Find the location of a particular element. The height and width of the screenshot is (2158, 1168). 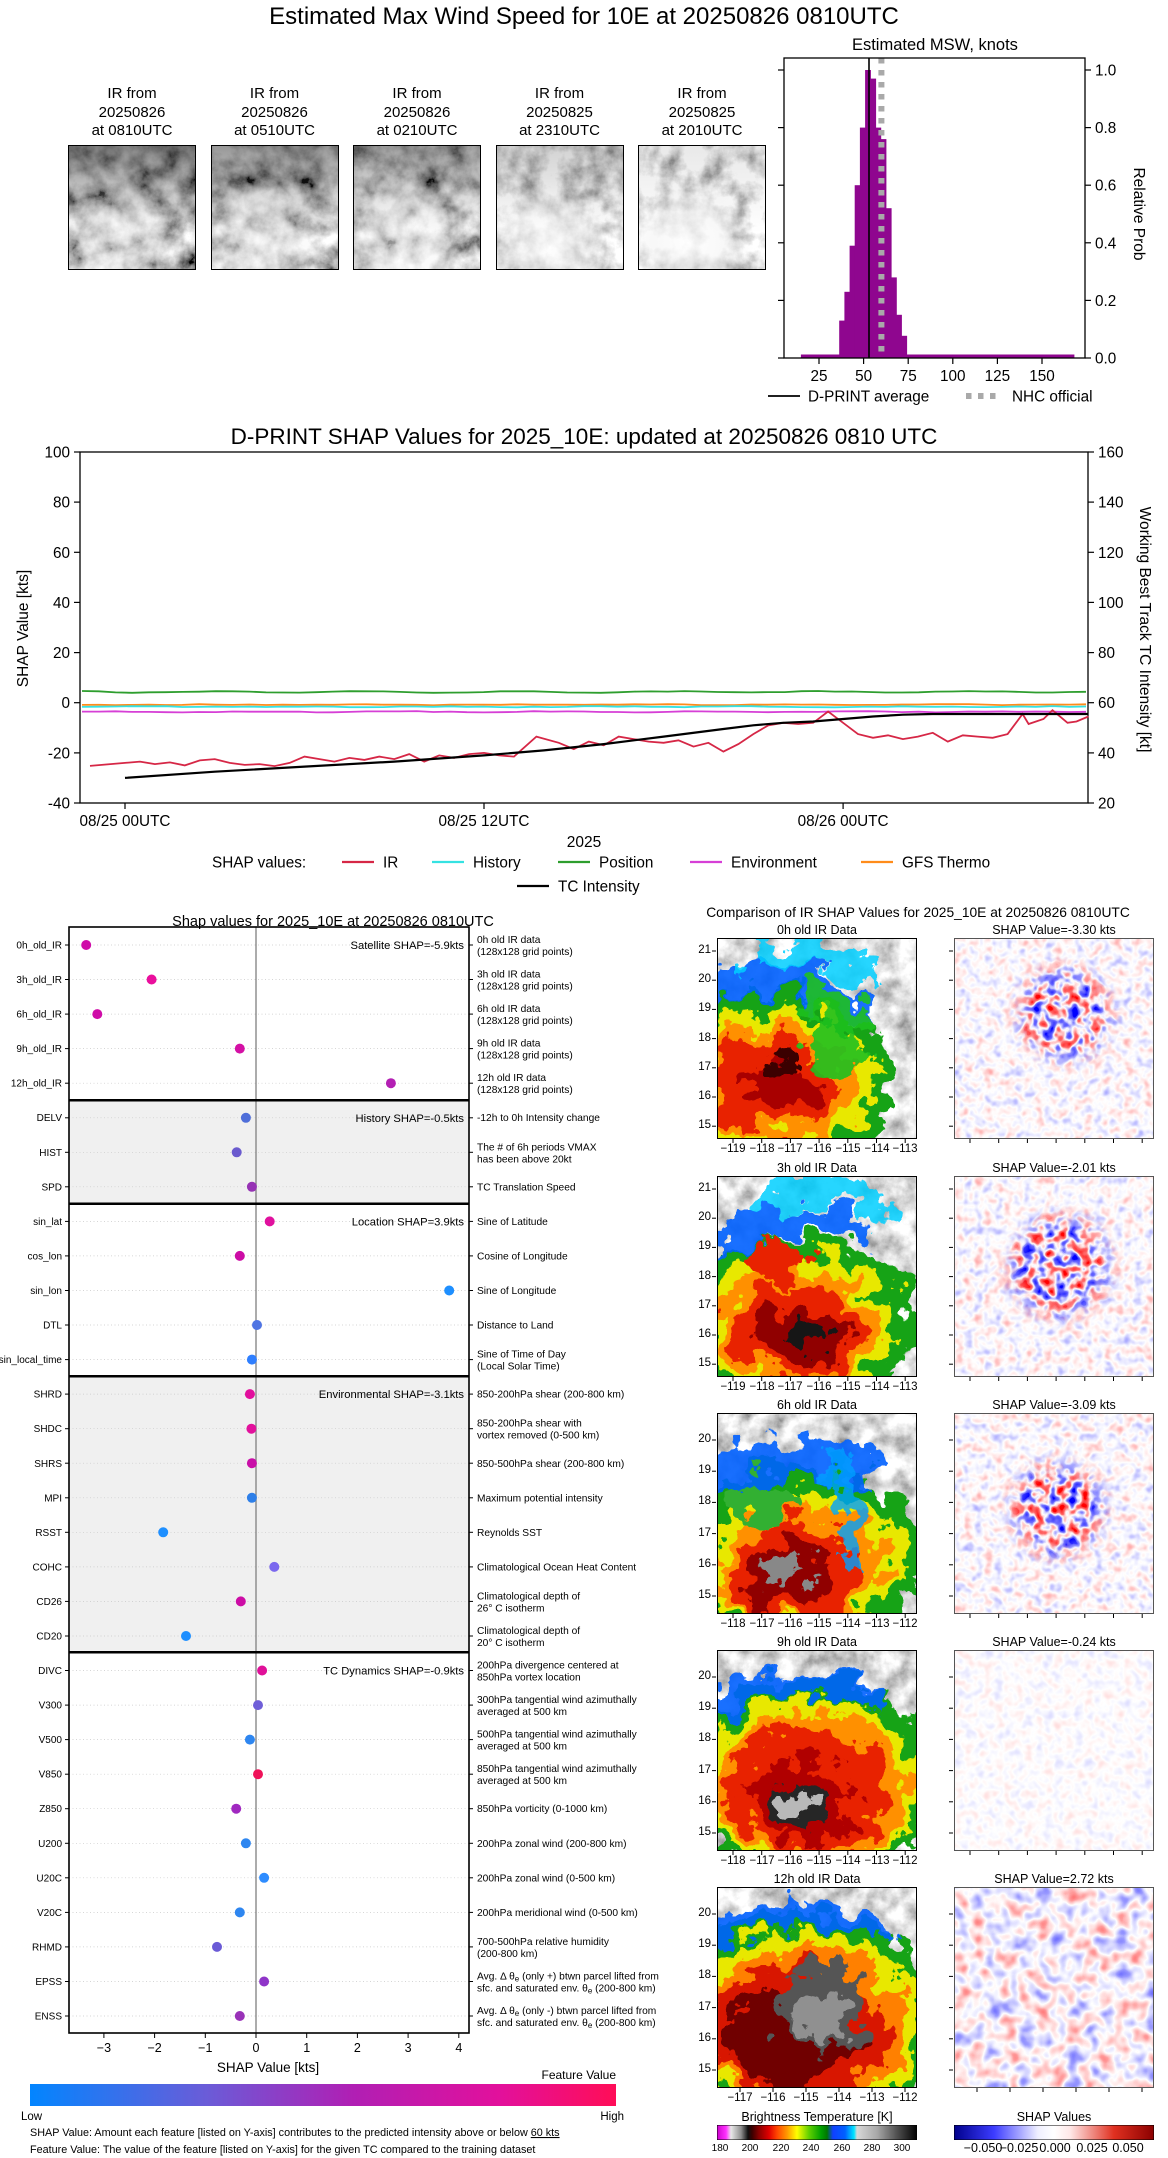

svg-text: 26° C isotherm is located at coordinates (511, 1608).